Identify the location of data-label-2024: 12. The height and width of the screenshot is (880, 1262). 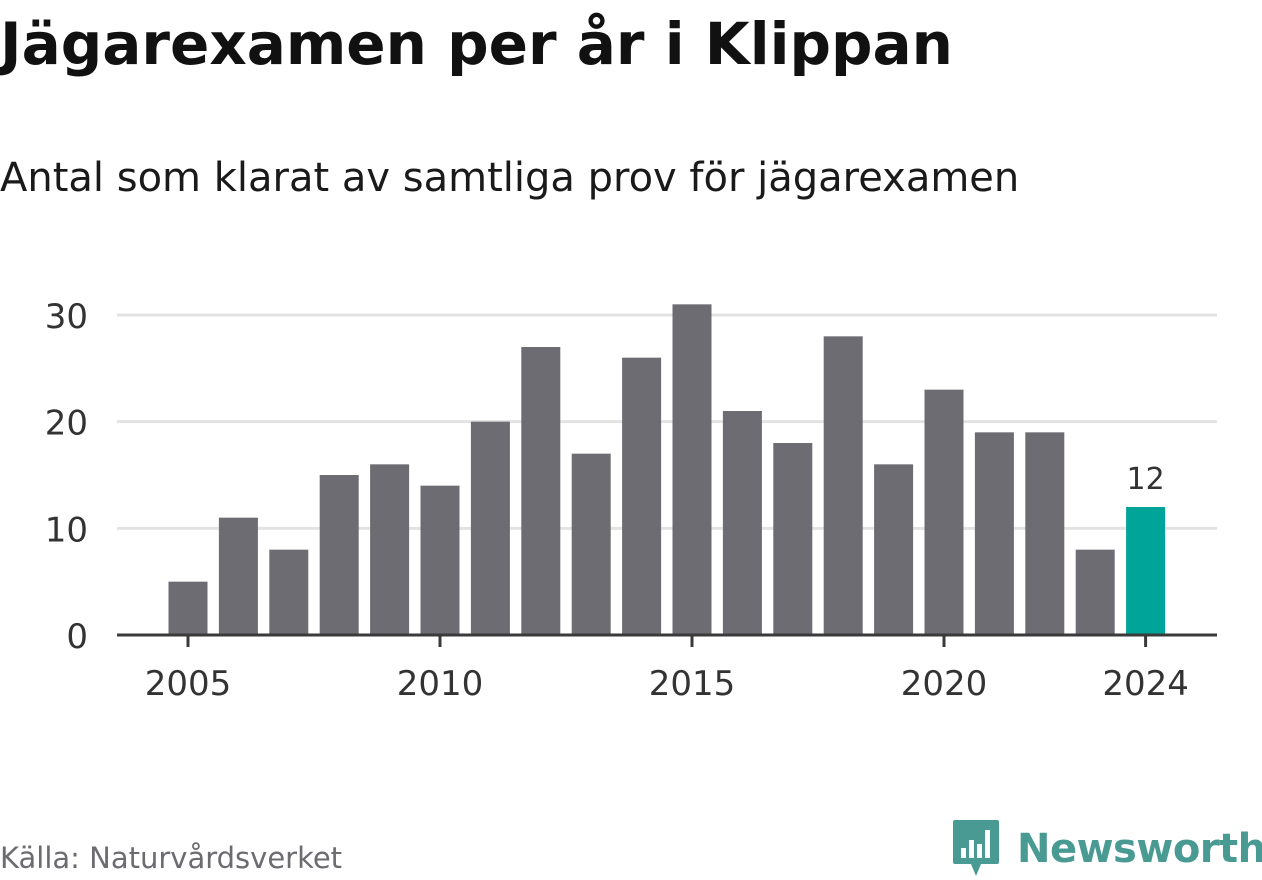
(1146, 479).